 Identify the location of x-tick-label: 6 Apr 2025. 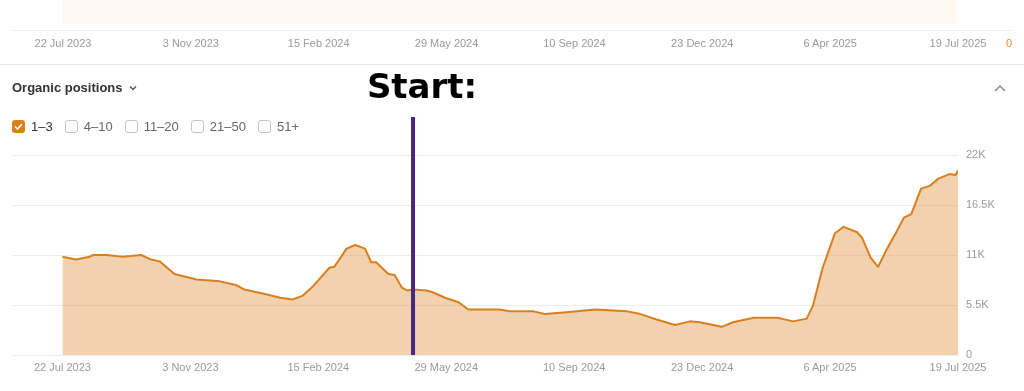
(830, 366).